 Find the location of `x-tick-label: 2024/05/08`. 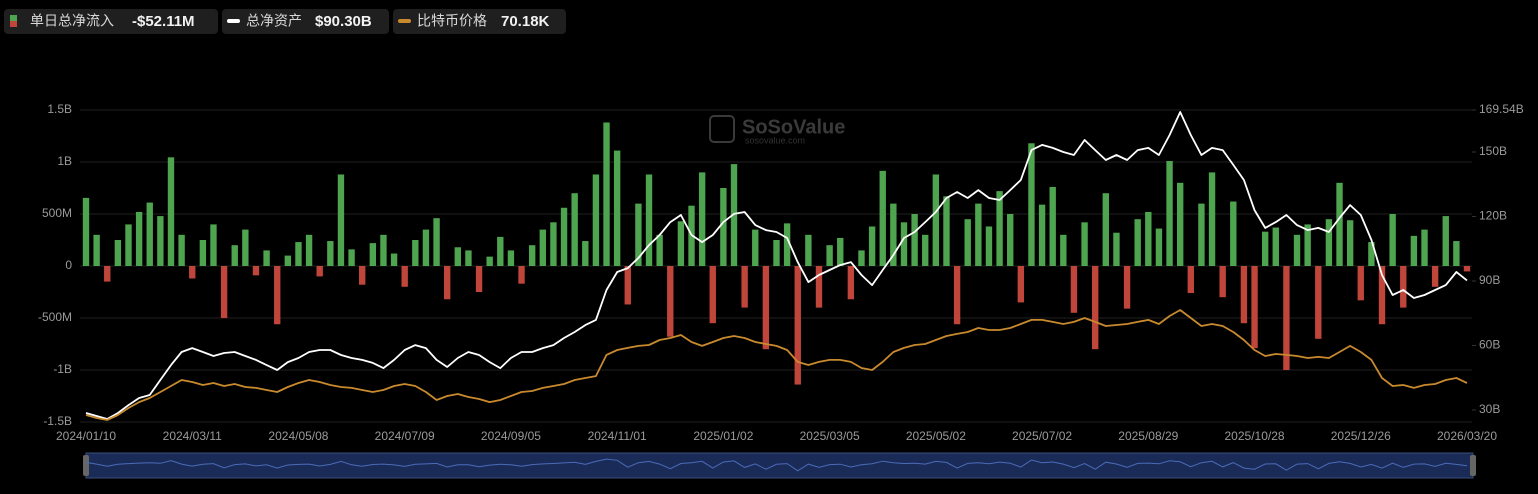

x-tick-label: 2024/05/08 is located at coordinates (298, 436).